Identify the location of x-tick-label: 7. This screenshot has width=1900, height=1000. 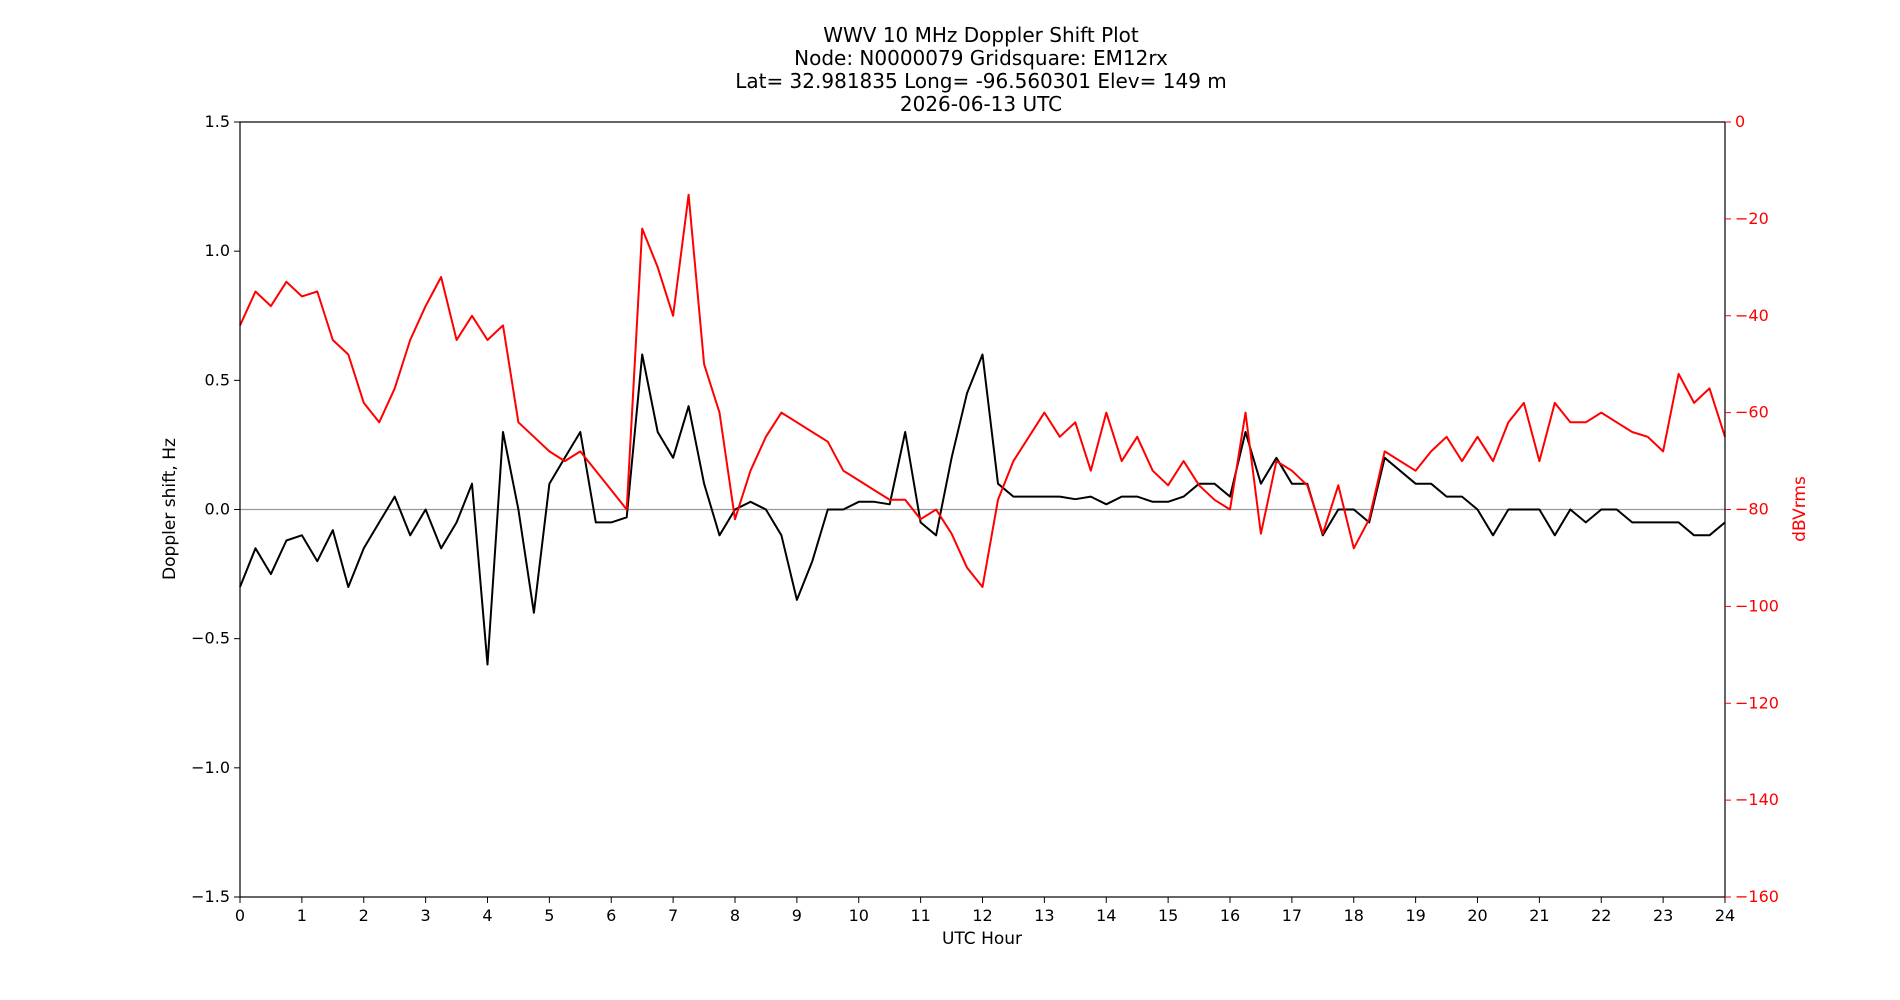
(673, 915).